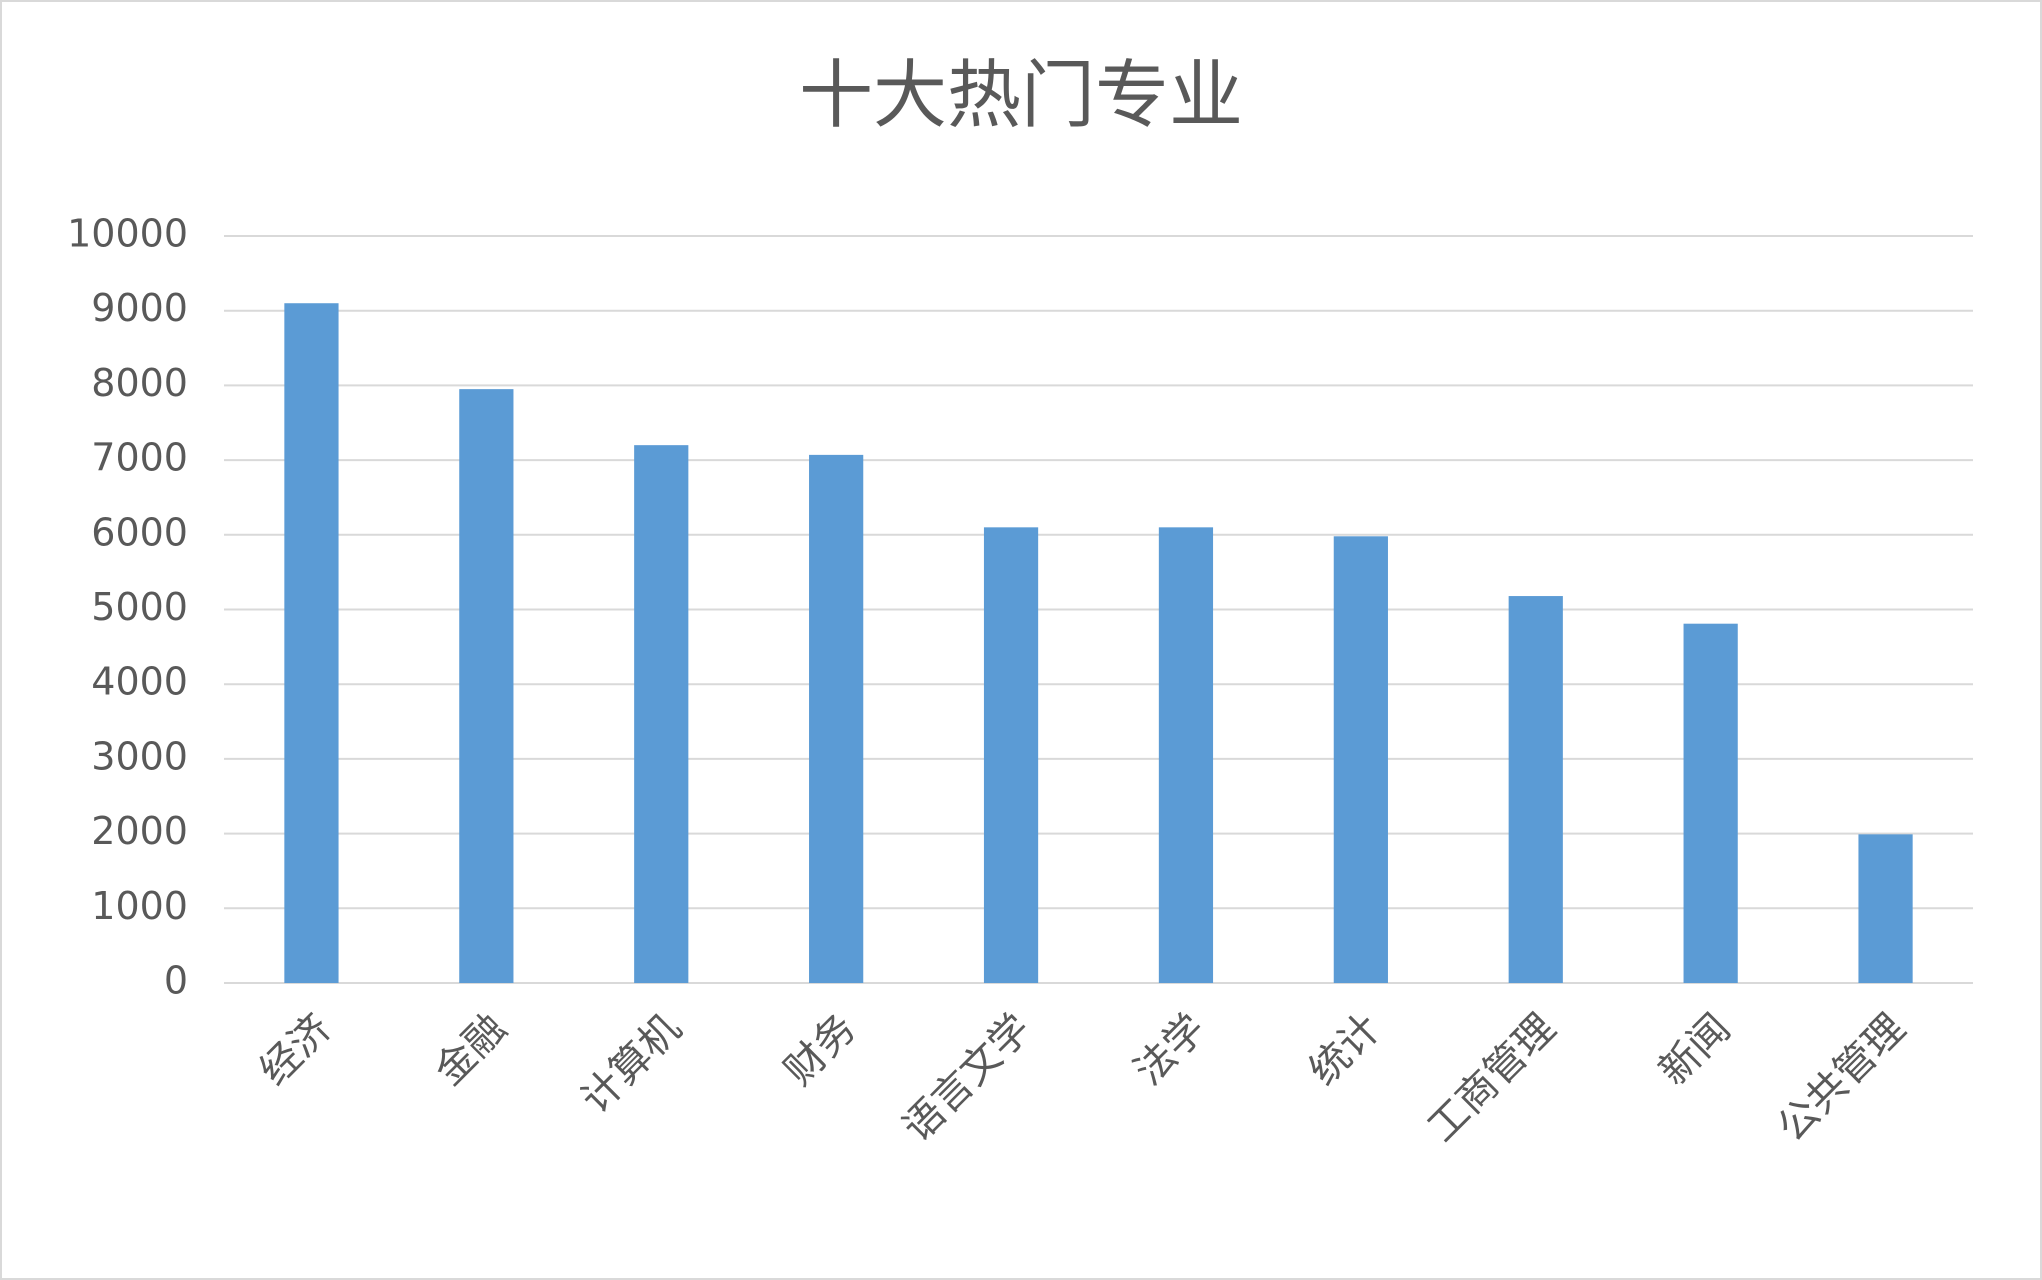 The width and height of the screenshot is (2042, 1280). What do you see at coordinates (139, 756) in the screenshot?
I see `y-tick-label: 3000` at bounding box center [139, 756].